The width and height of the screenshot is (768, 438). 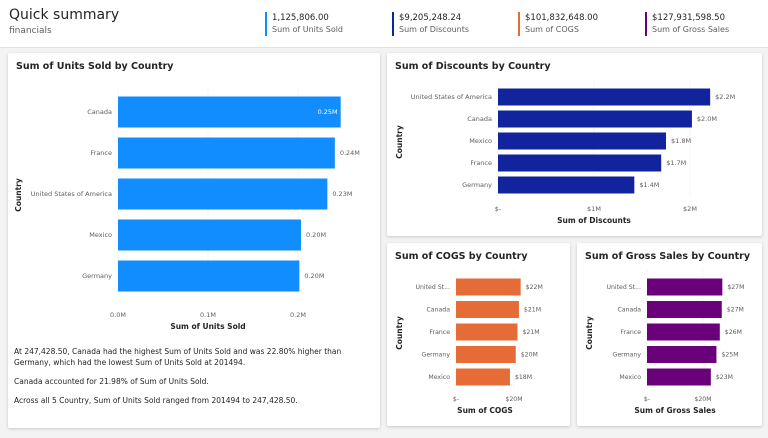 What do you see at coordinates (676, 163) in the screenshot?
I see `data-label: $1.7M` at bounding box center [676, 163].